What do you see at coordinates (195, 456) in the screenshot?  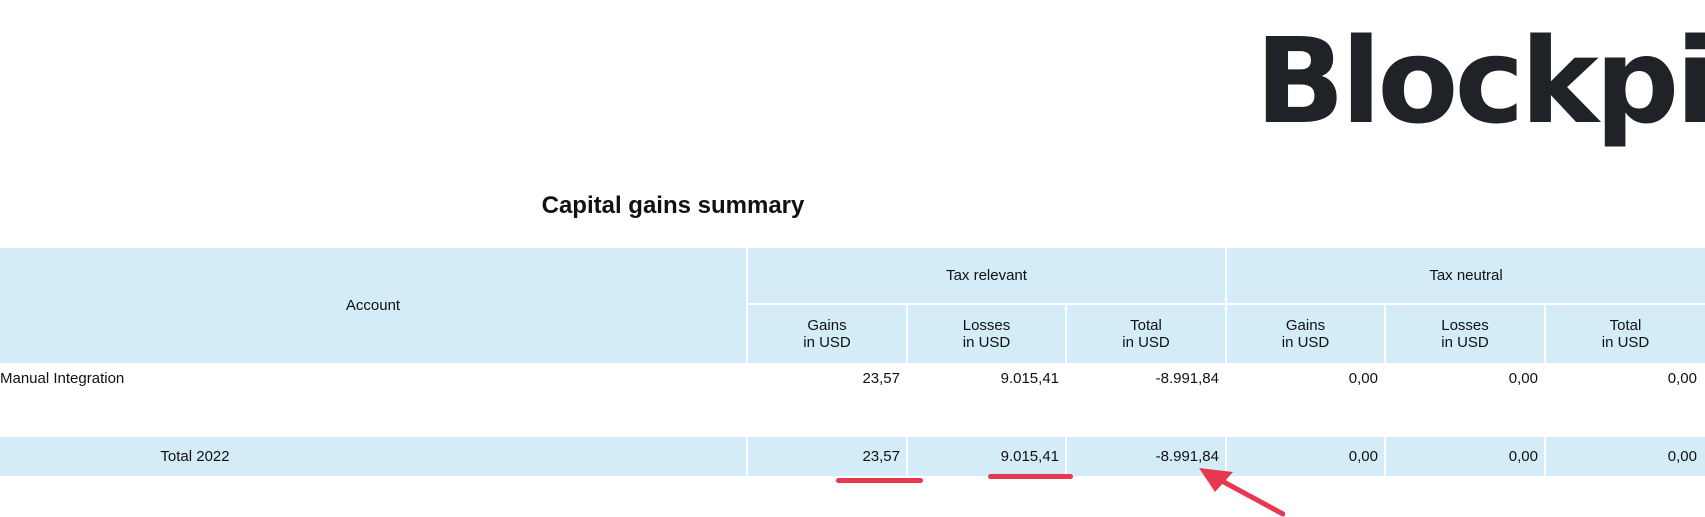 I see `row-label: Total 2022` at bounding box center [195, 456].